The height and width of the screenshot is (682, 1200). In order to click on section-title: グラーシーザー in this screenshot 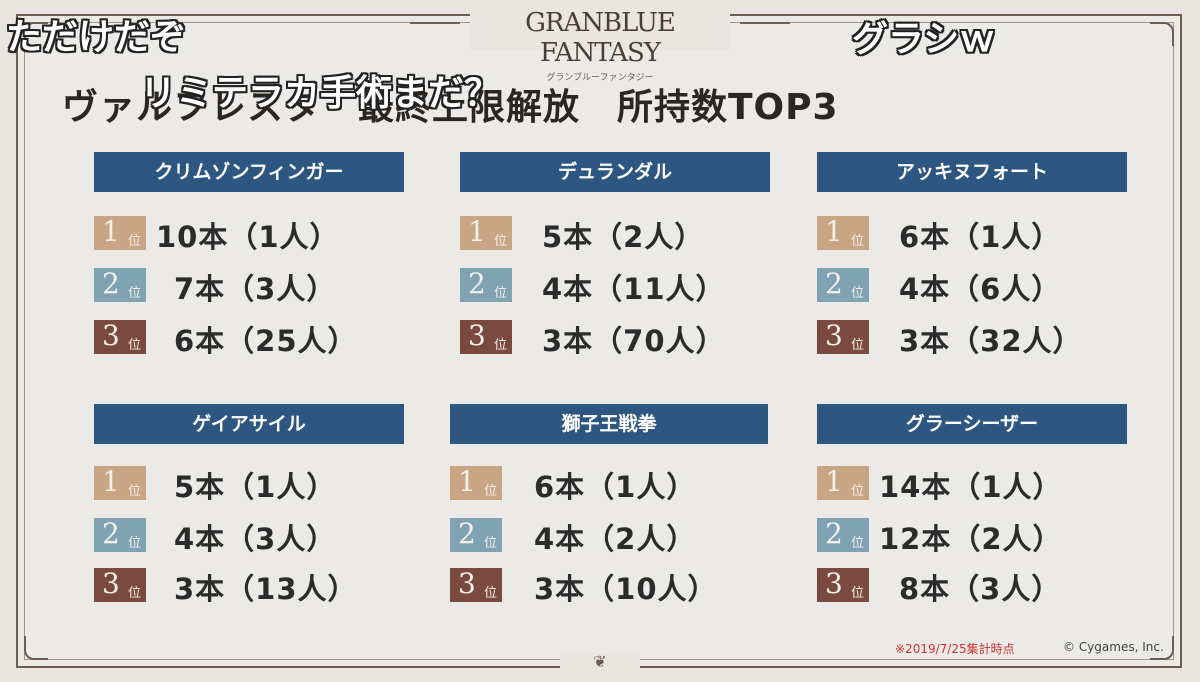, I will do `click(972, 424)`.